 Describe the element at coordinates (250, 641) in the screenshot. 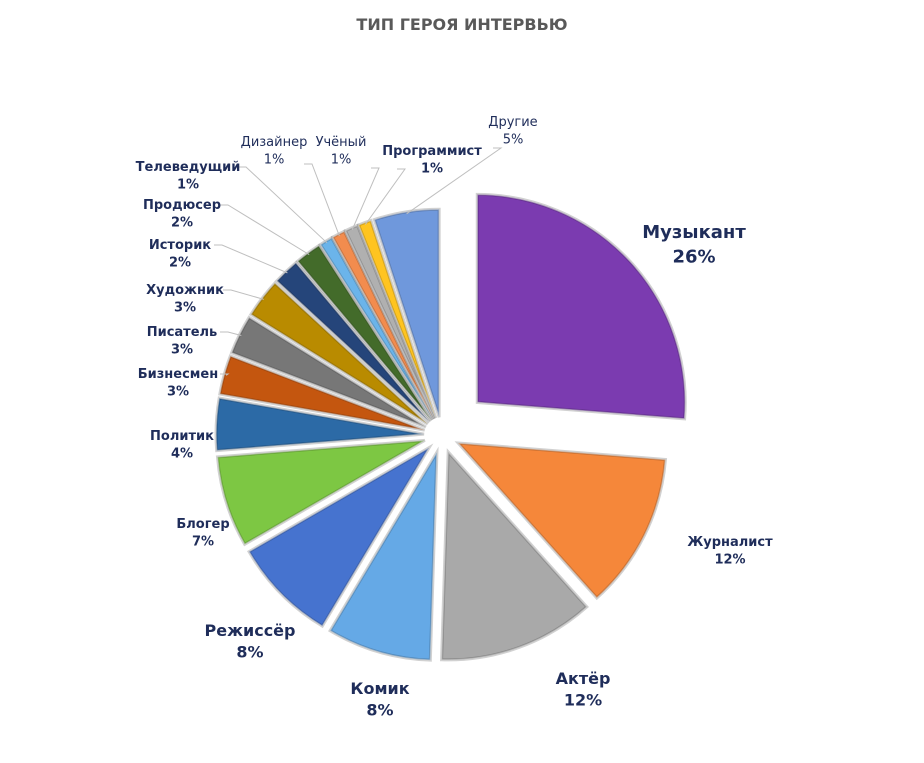

I see `data-label-4: Режиссёр 8%` at that location.